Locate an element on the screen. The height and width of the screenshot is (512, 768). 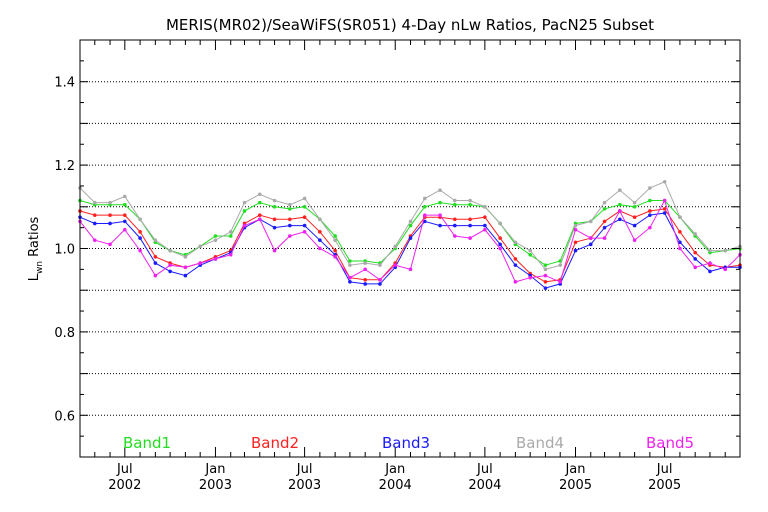
x-tick-label-year: 2004 is located at coordinates (484, 485).